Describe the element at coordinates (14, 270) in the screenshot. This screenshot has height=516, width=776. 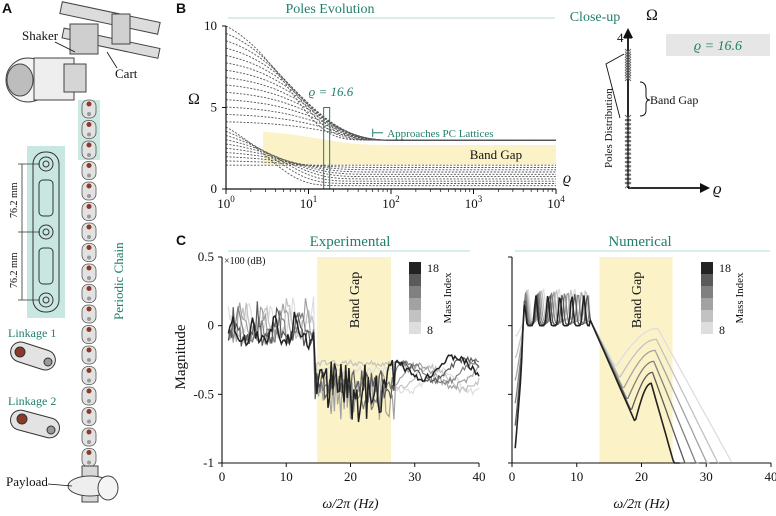
I see `dimension-bottom-label: 76.2 mm` at that location.